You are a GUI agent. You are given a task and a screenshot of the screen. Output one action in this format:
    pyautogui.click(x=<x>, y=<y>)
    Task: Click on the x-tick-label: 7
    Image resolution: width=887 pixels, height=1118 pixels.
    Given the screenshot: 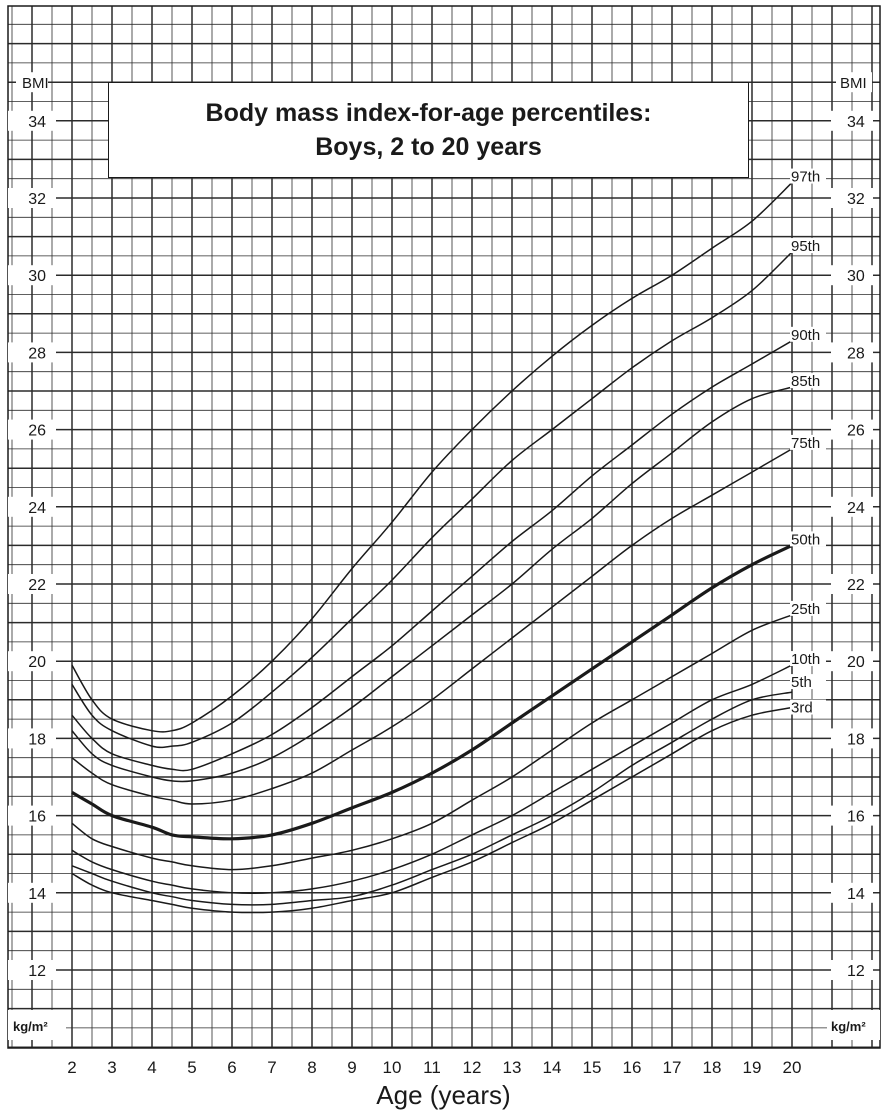 What is the action you would take?
    pyautogui.click(x=271, y=1067)
    